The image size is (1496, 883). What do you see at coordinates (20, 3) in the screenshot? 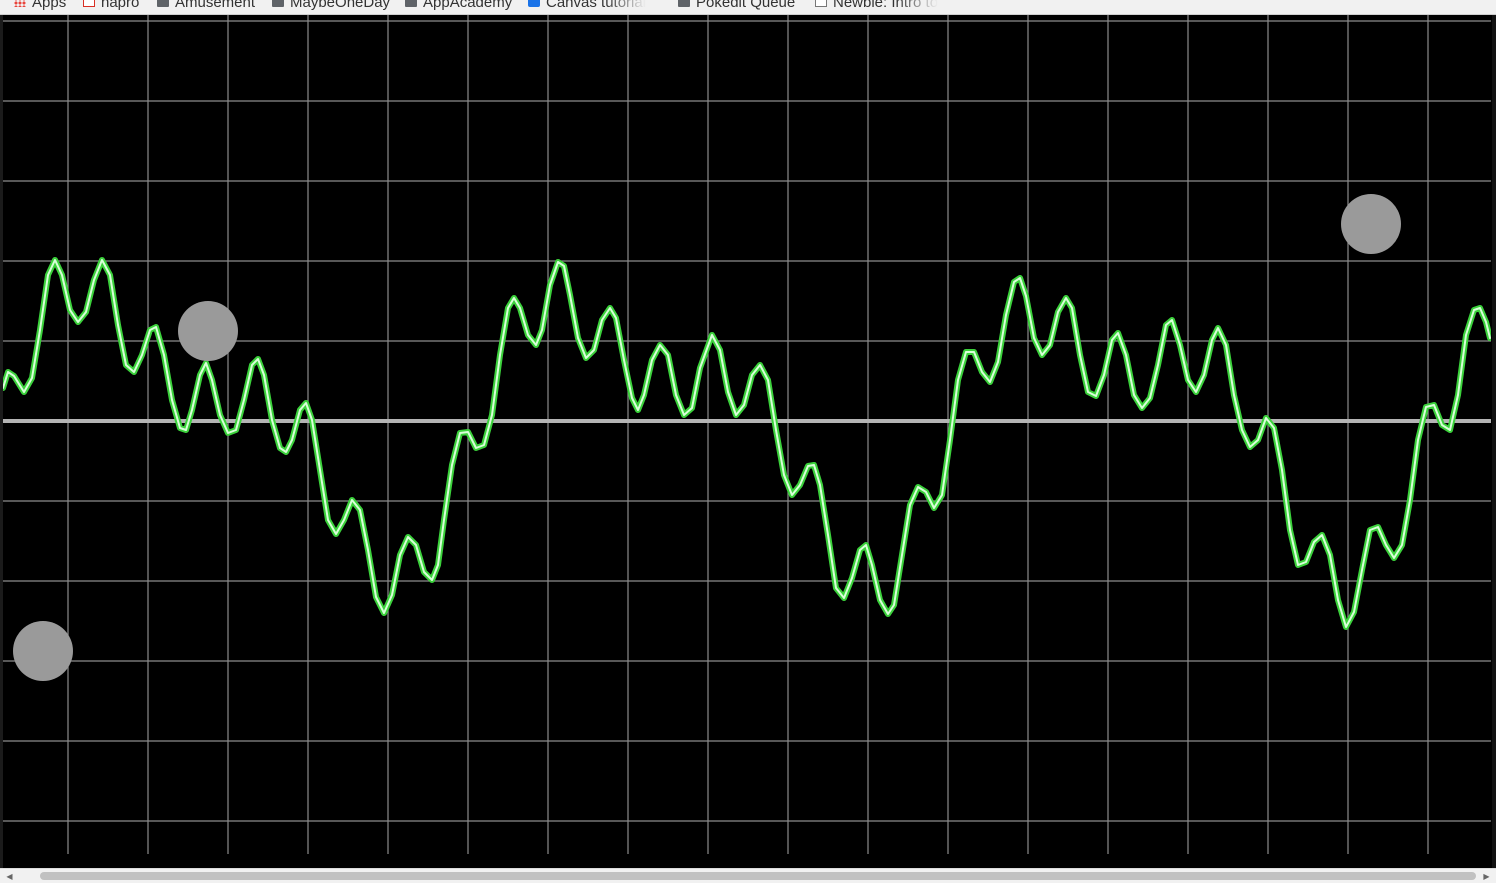
I see `apps-icon` at bounding box center [20, 3].